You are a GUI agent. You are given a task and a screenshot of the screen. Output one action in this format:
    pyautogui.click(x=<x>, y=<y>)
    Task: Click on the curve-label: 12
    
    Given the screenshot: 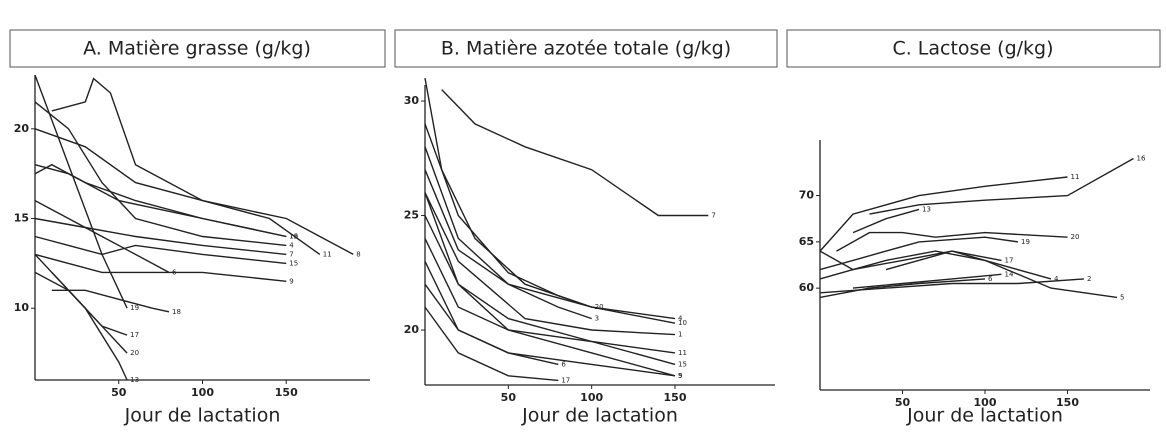 What is the action you would take?
    pyautogui.click(x=293, y=236)
    